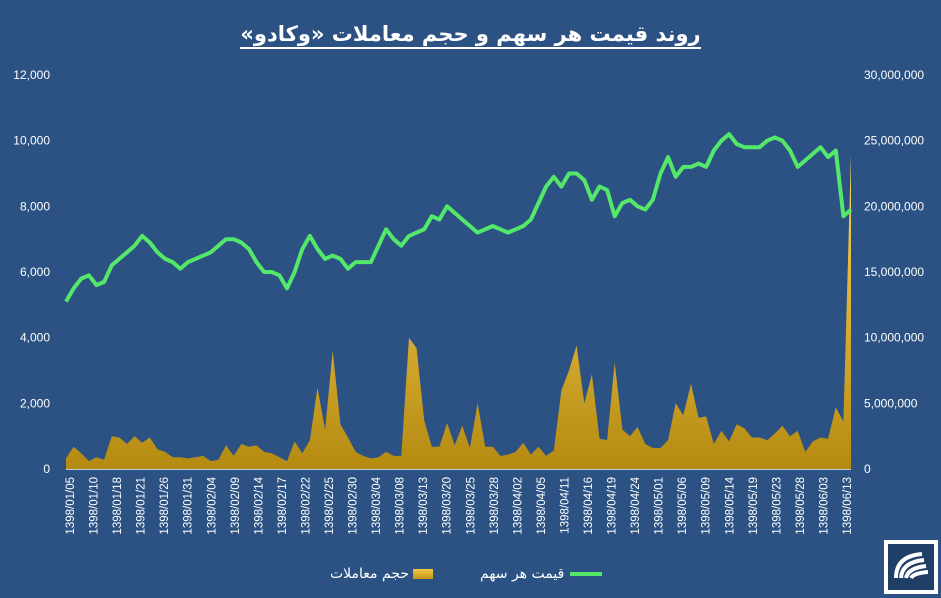  I want to click on x-tick-label: 1398/04/02, so click(518, 506).